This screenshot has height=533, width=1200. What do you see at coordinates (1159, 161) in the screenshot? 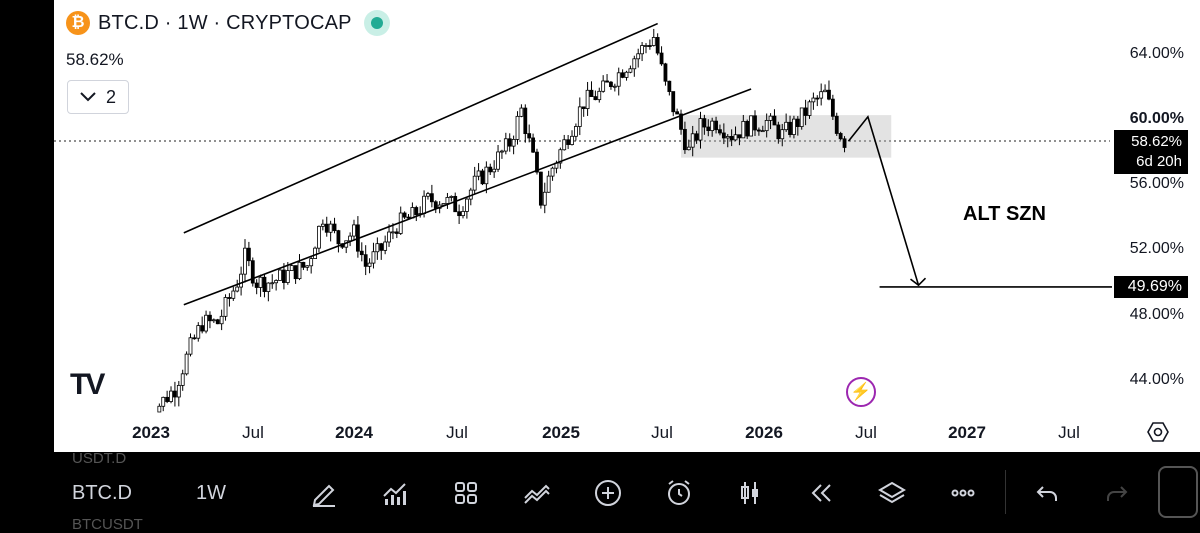
I see `bar-countdown: 6d 20h` at bounding box center [1159, 161].